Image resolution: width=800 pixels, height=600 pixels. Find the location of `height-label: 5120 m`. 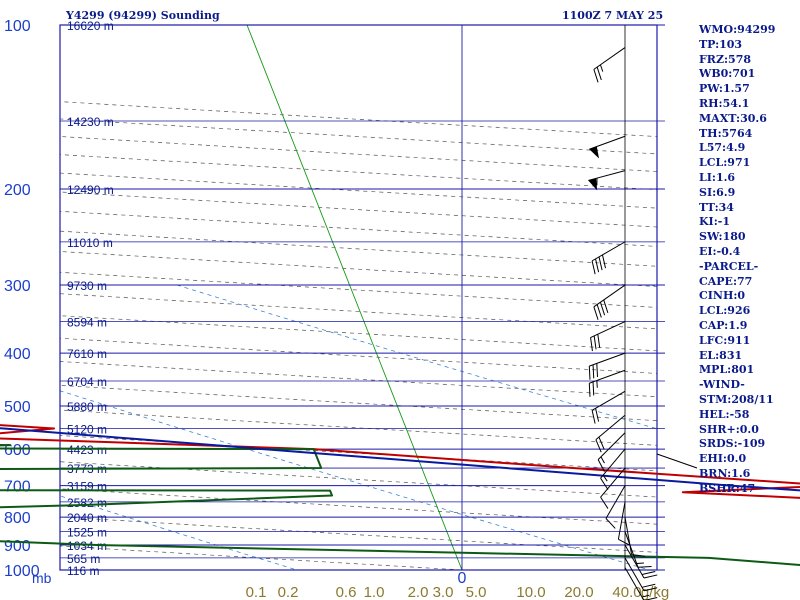

height-label: 5120 m is located at coordinates (87, 429).